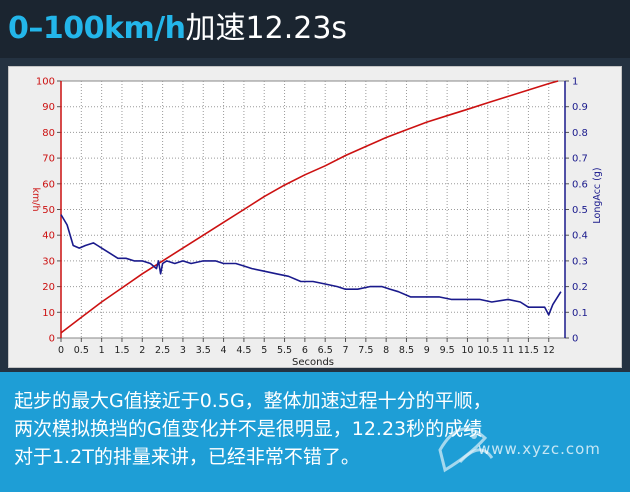 This screenshot has width=630, height=492. What do you see at coordinates (183, 350) in the screenshot?
I see `x-tick-label: 3` at bounding box center [183, 350].